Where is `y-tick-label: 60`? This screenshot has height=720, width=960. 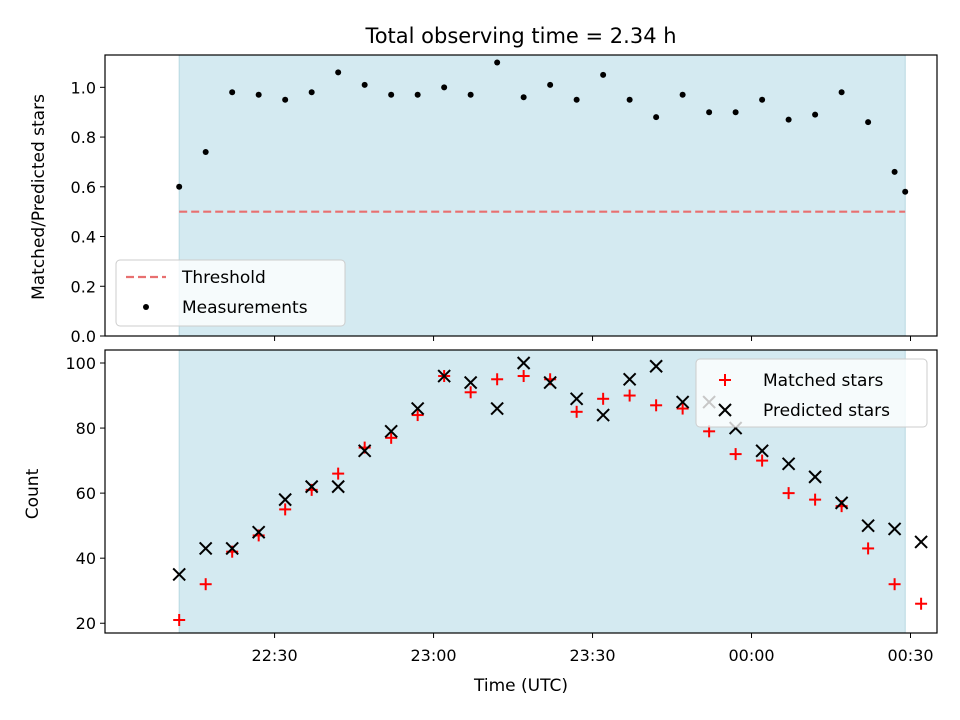 y-tick-label: 60 is located at coordinates (86, 493).